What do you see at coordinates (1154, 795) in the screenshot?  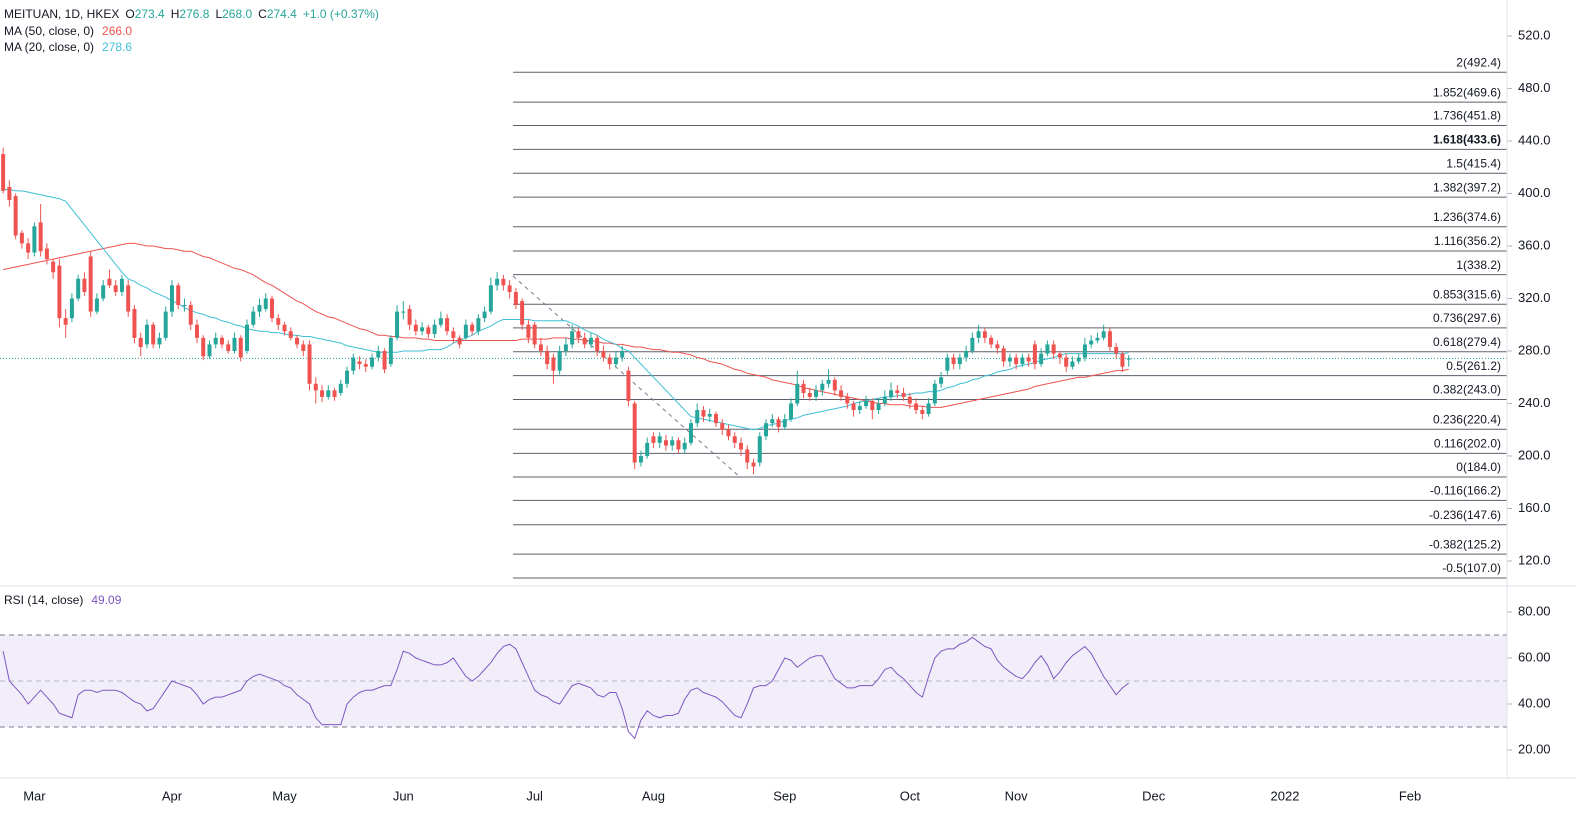 I see `x-tick-label: Dec` at bounding box center [1154, 795].